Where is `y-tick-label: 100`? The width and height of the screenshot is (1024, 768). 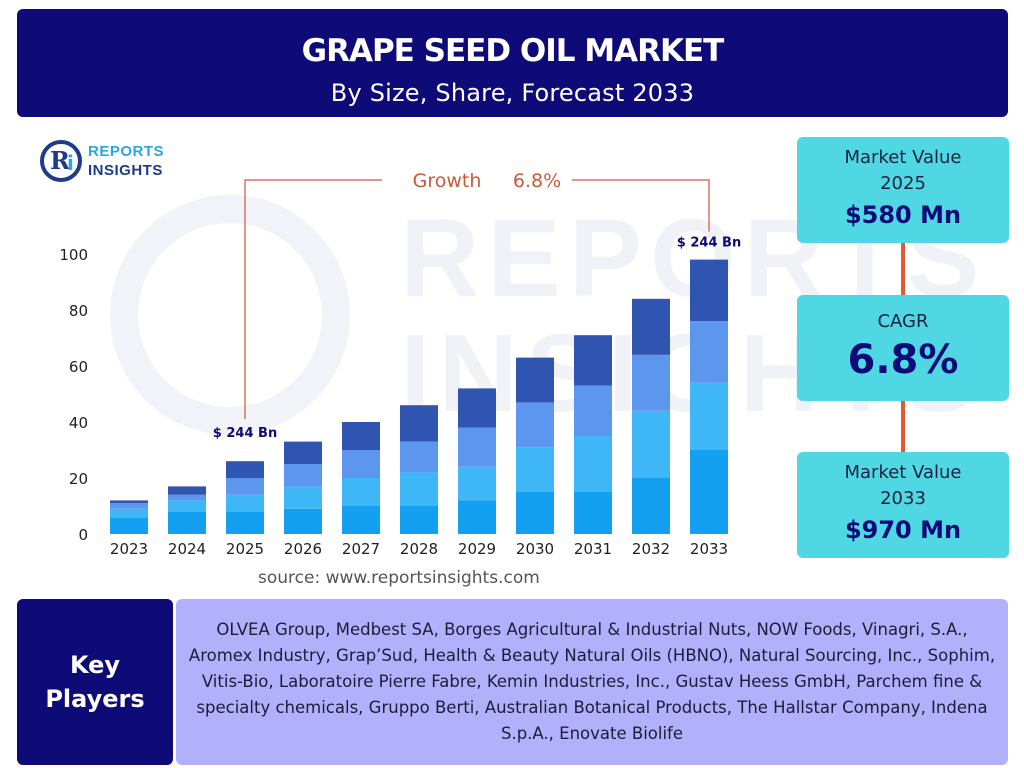
y-tick-label: 100 is located at coordinates (73, 255).